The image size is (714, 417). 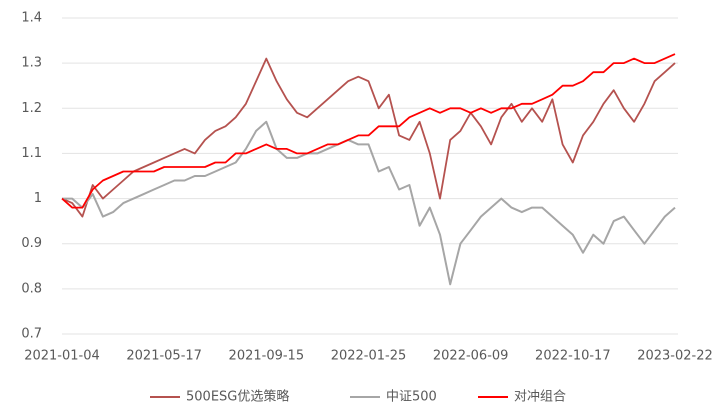 What do you see at coordinates (31, 243) in the screenshot?
I see `y-tick-label: 0.9` at bounding box center [31, 243].